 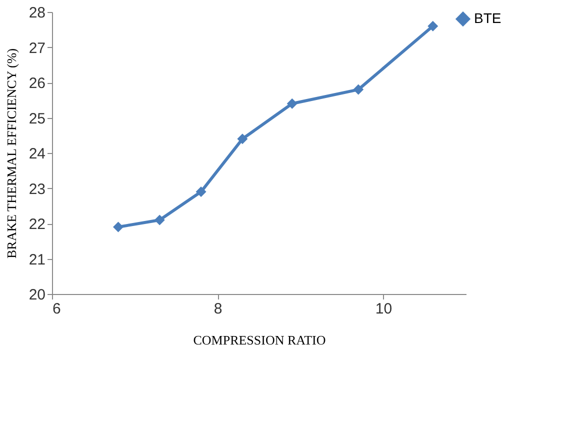 I want to click on x-tick-label: 8, so click(x=218, y=309).